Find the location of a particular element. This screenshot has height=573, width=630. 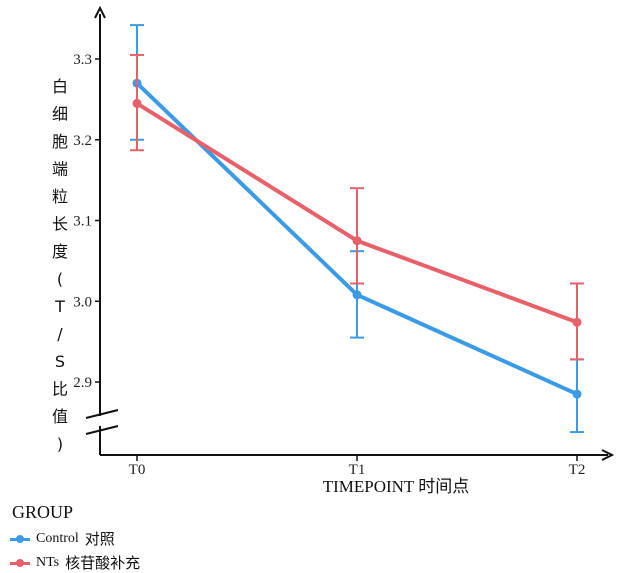

x-tick-label: T2 is located at coordinates (577, 470).